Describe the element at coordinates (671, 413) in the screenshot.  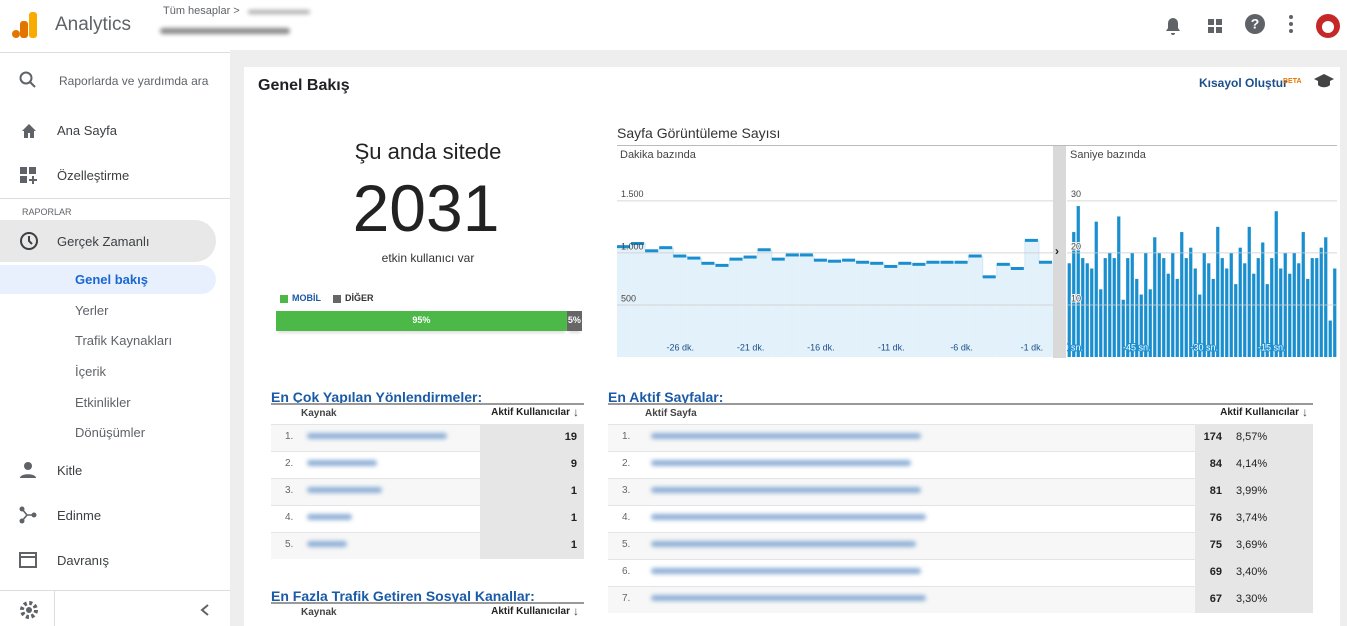
I see `table-header-col: Aktif Sayfa` at that location.